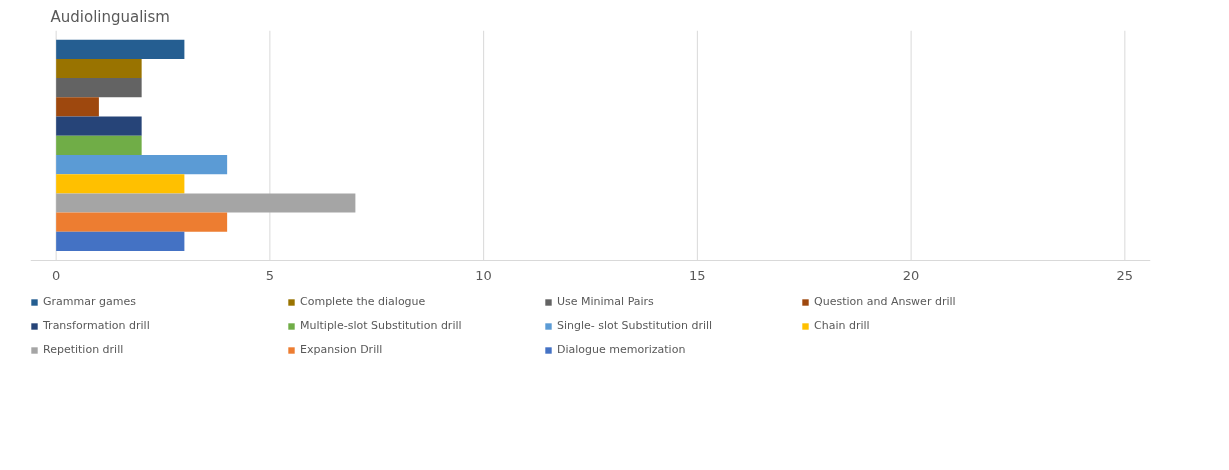 The image size is (1229, 470). I want to click on legend-label: Grammar games, so click(90, 301).